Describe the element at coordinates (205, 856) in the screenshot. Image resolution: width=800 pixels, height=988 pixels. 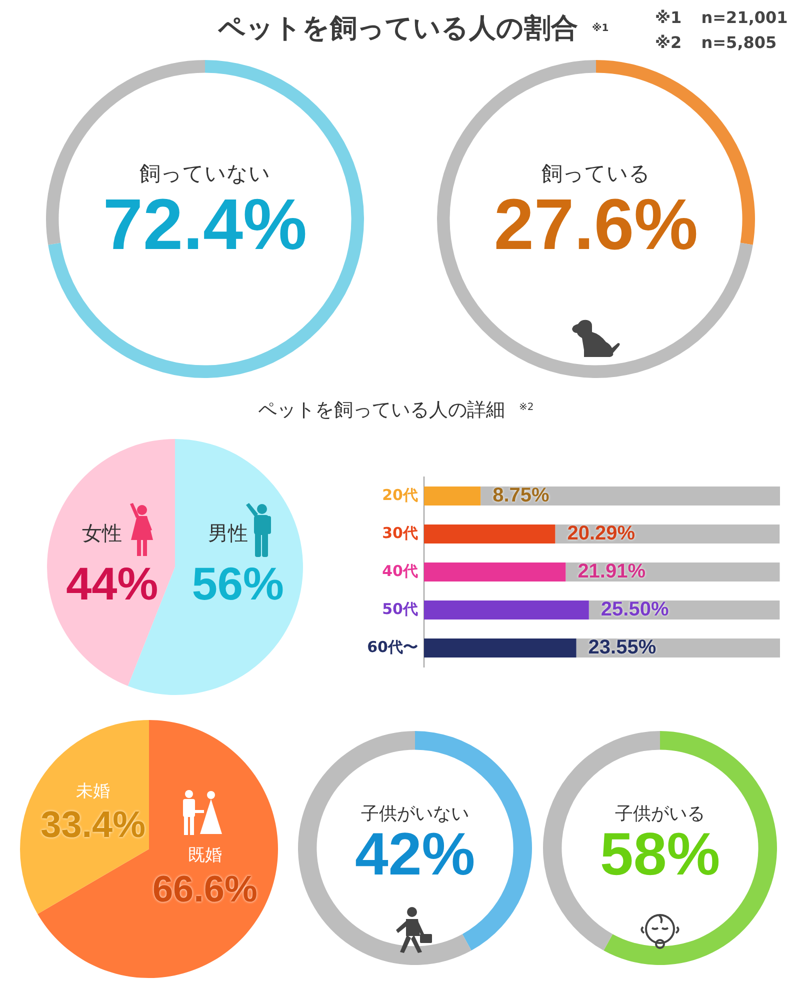
I see `slice-label: 既婚` at that location.